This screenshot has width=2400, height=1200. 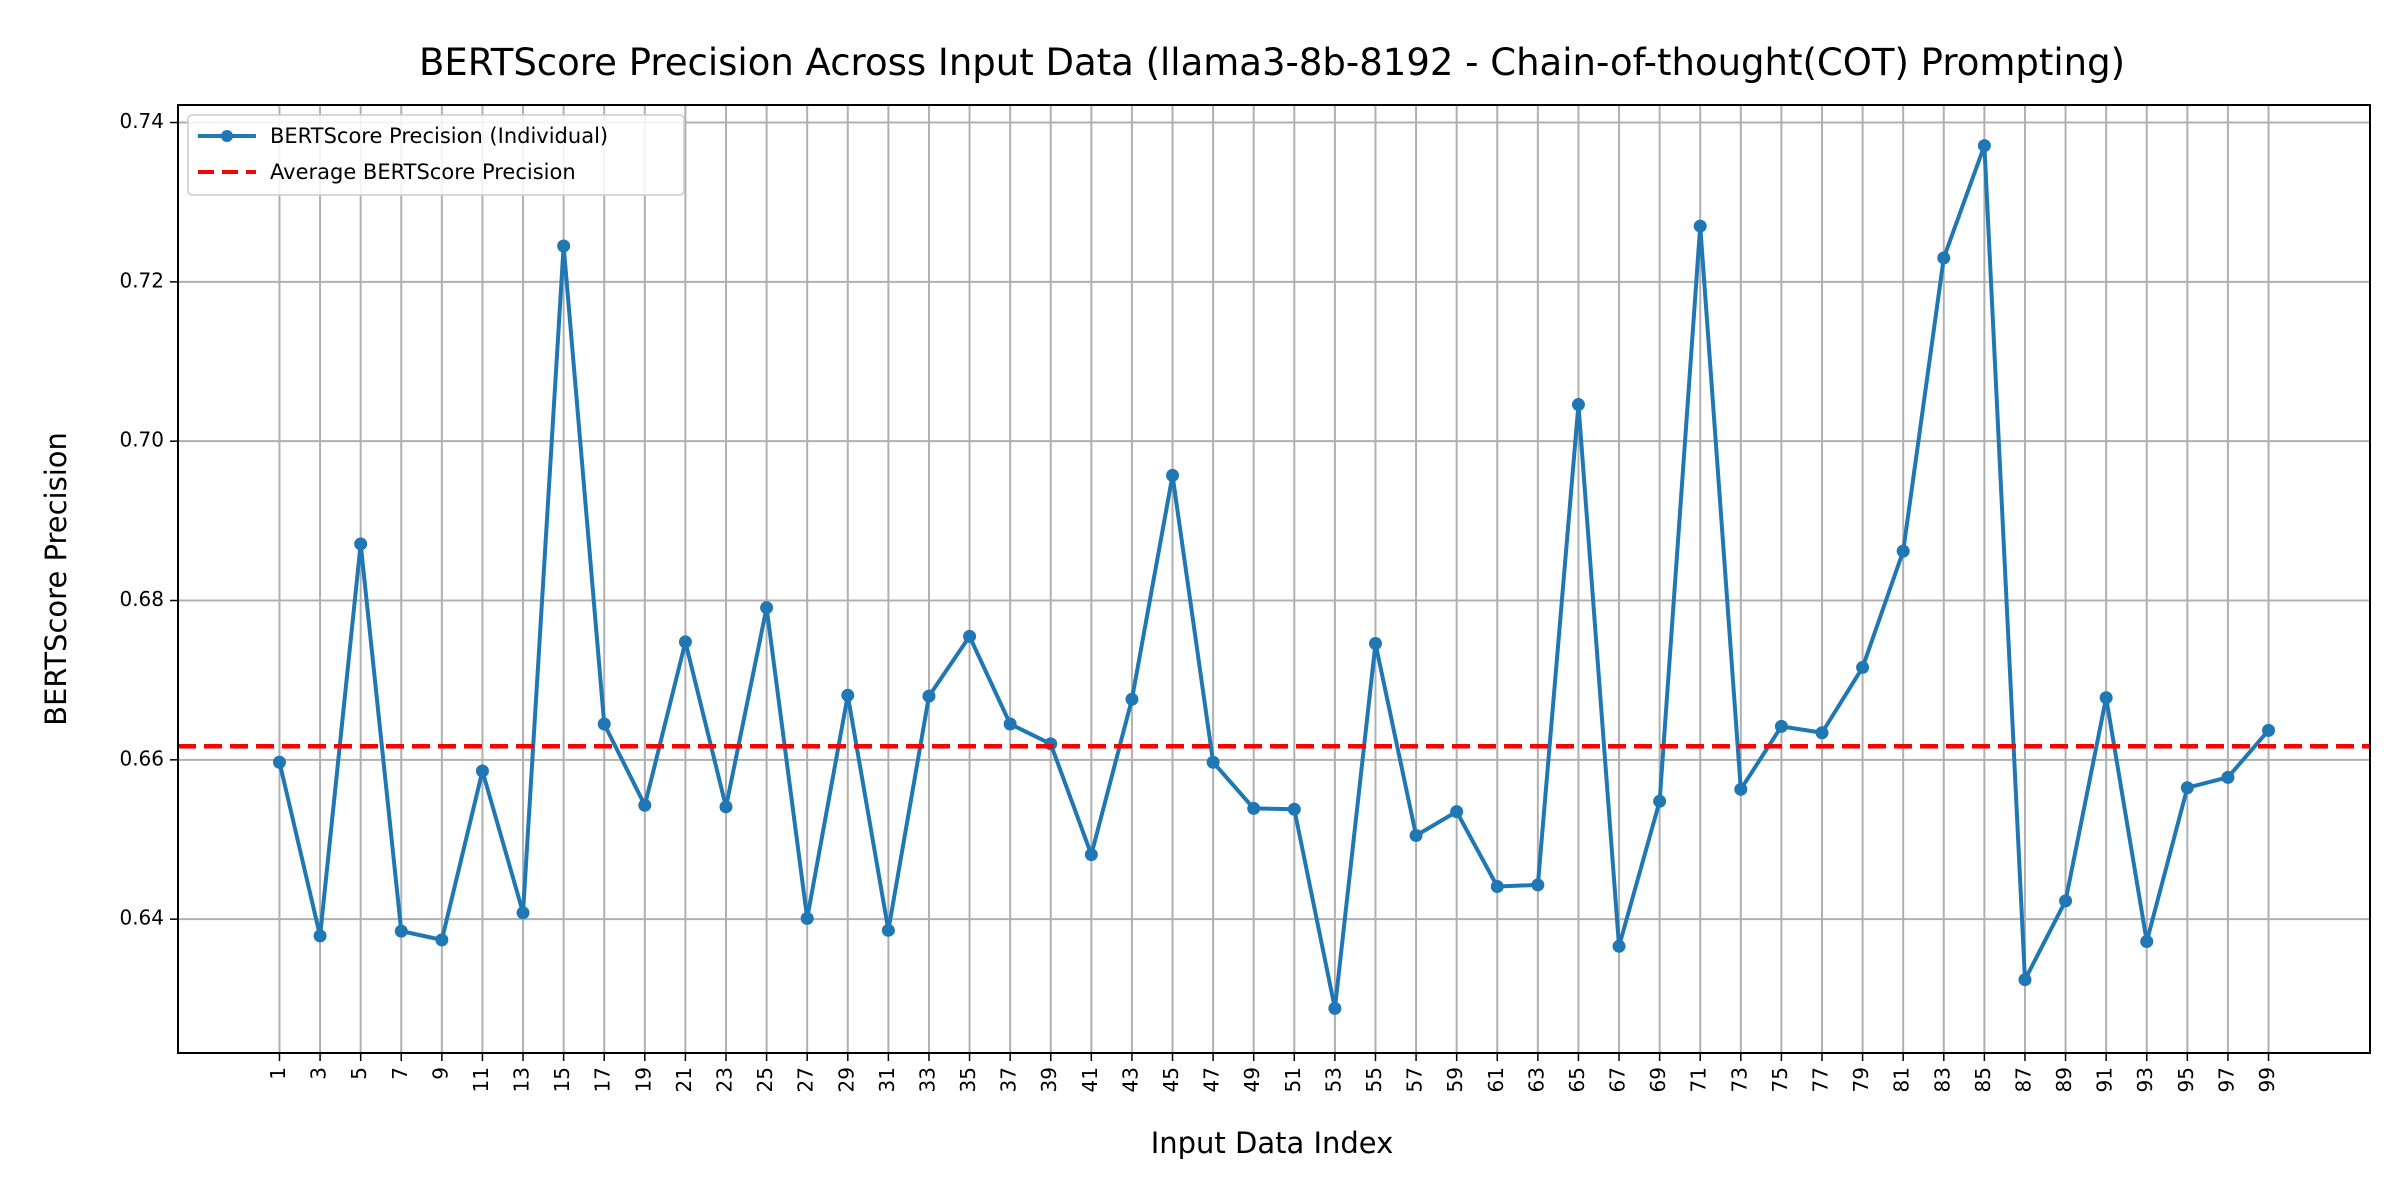 I want to click on x-tick-label: 73, so click(x=1739, y=1079).